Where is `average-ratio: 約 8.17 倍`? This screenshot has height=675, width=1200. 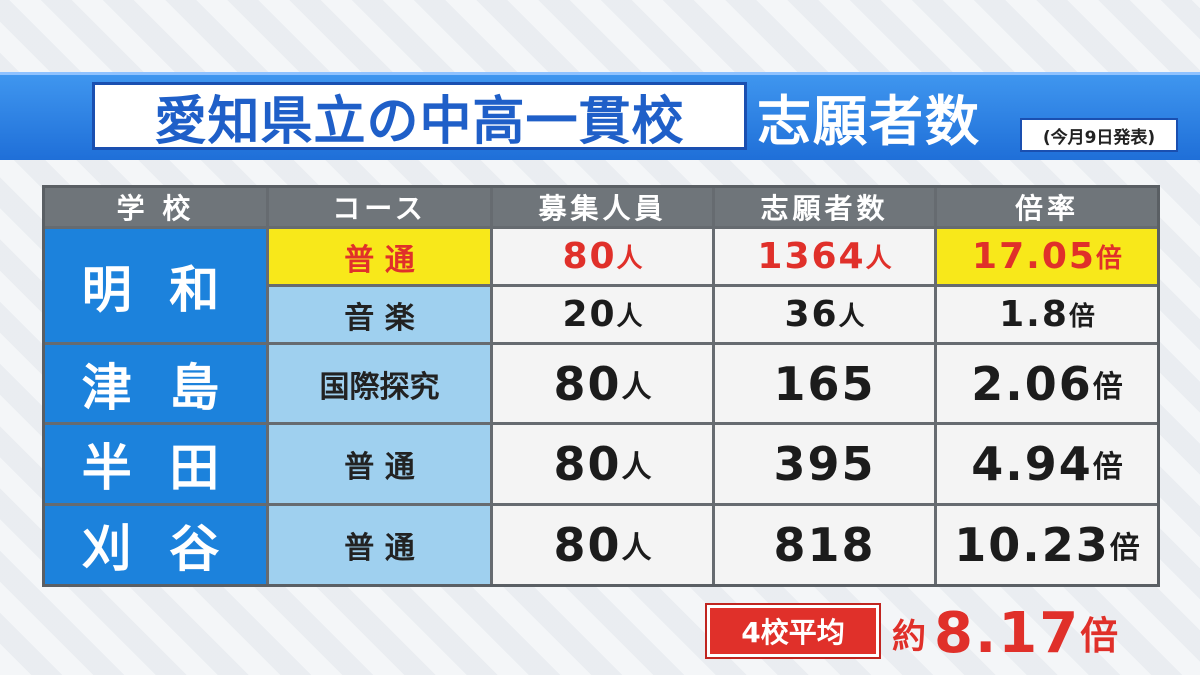 average-ratio: 約 8.17 倍 is located at coordinates (1037, 631).